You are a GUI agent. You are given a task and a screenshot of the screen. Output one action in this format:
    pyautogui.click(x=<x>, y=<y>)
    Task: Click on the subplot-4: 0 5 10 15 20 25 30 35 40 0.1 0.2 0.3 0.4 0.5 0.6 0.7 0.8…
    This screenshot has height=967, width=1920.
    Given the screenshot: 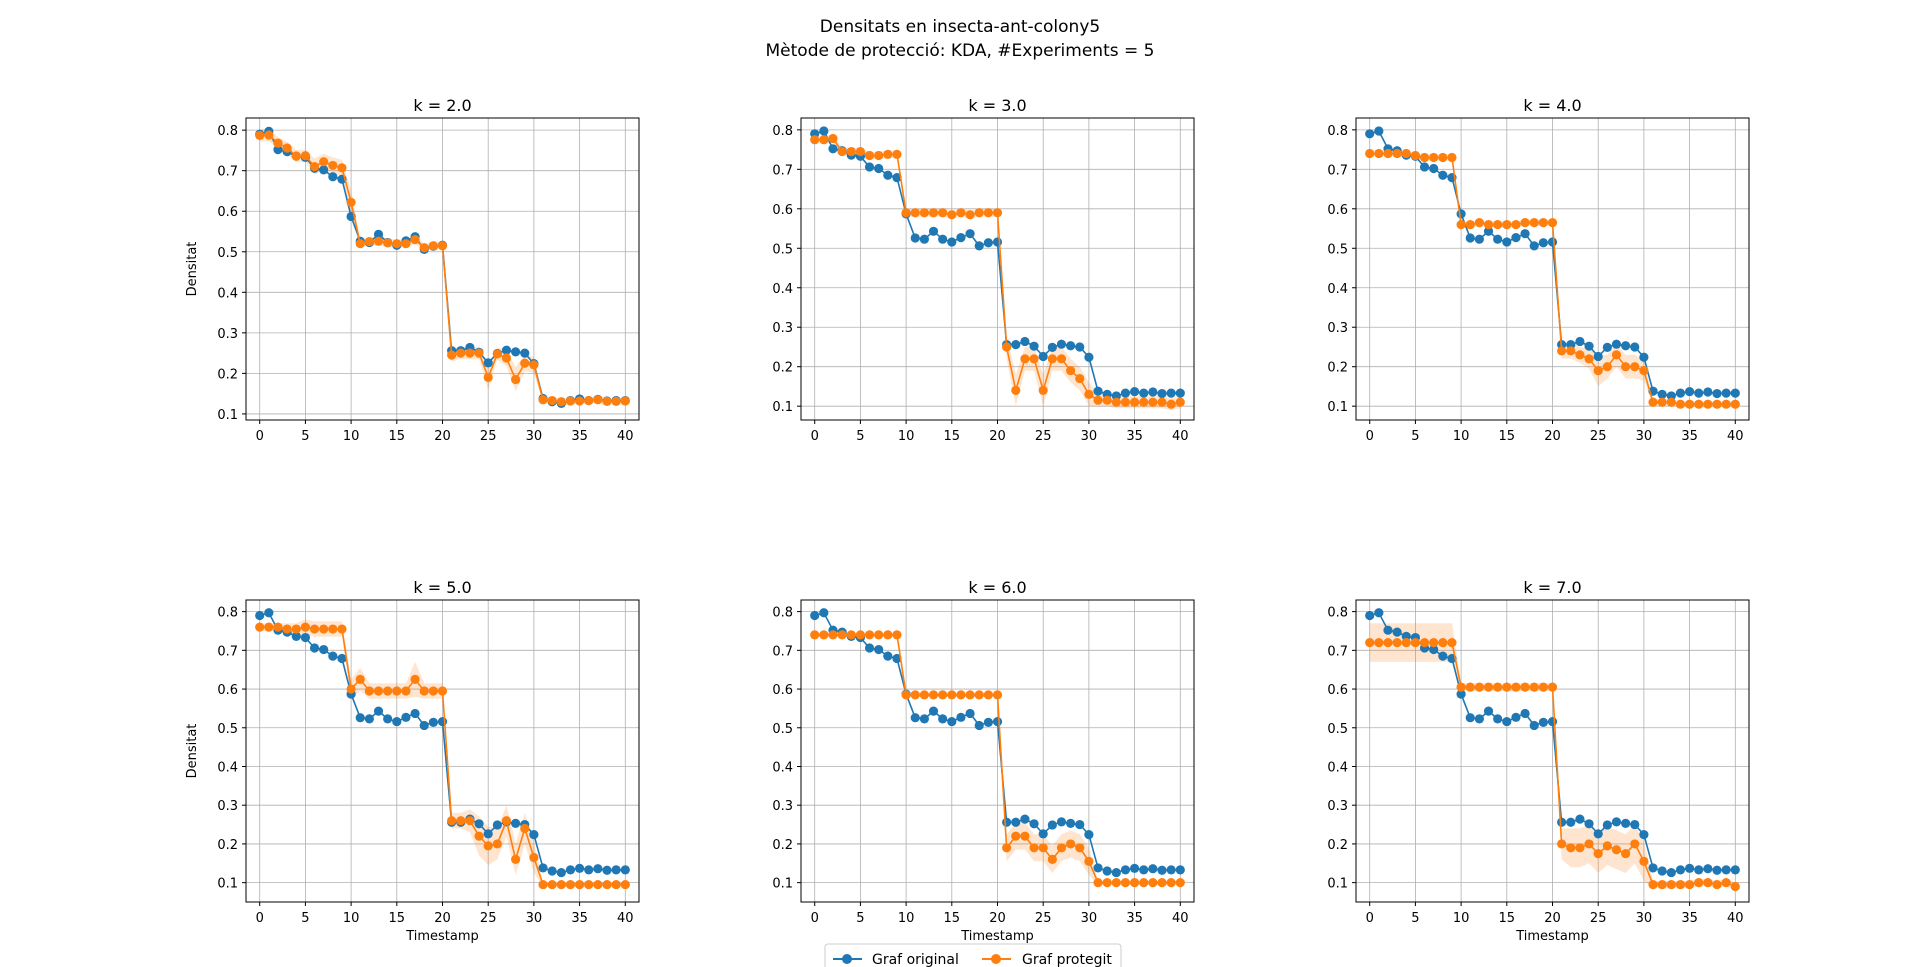 What is the action you would take?
    pyautogui.click(x=412, y=761)
    